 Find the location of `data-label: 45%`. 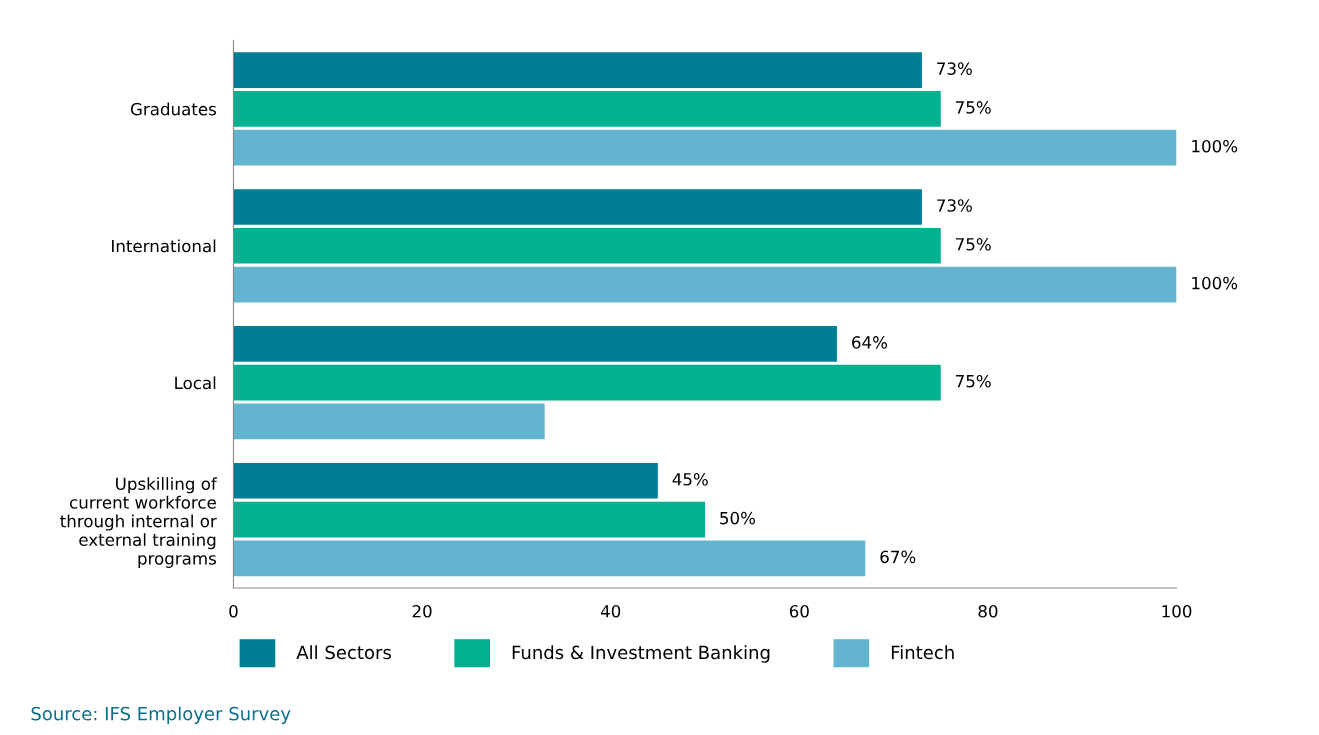

data-label: 45% is located at coordinates (690, 479).